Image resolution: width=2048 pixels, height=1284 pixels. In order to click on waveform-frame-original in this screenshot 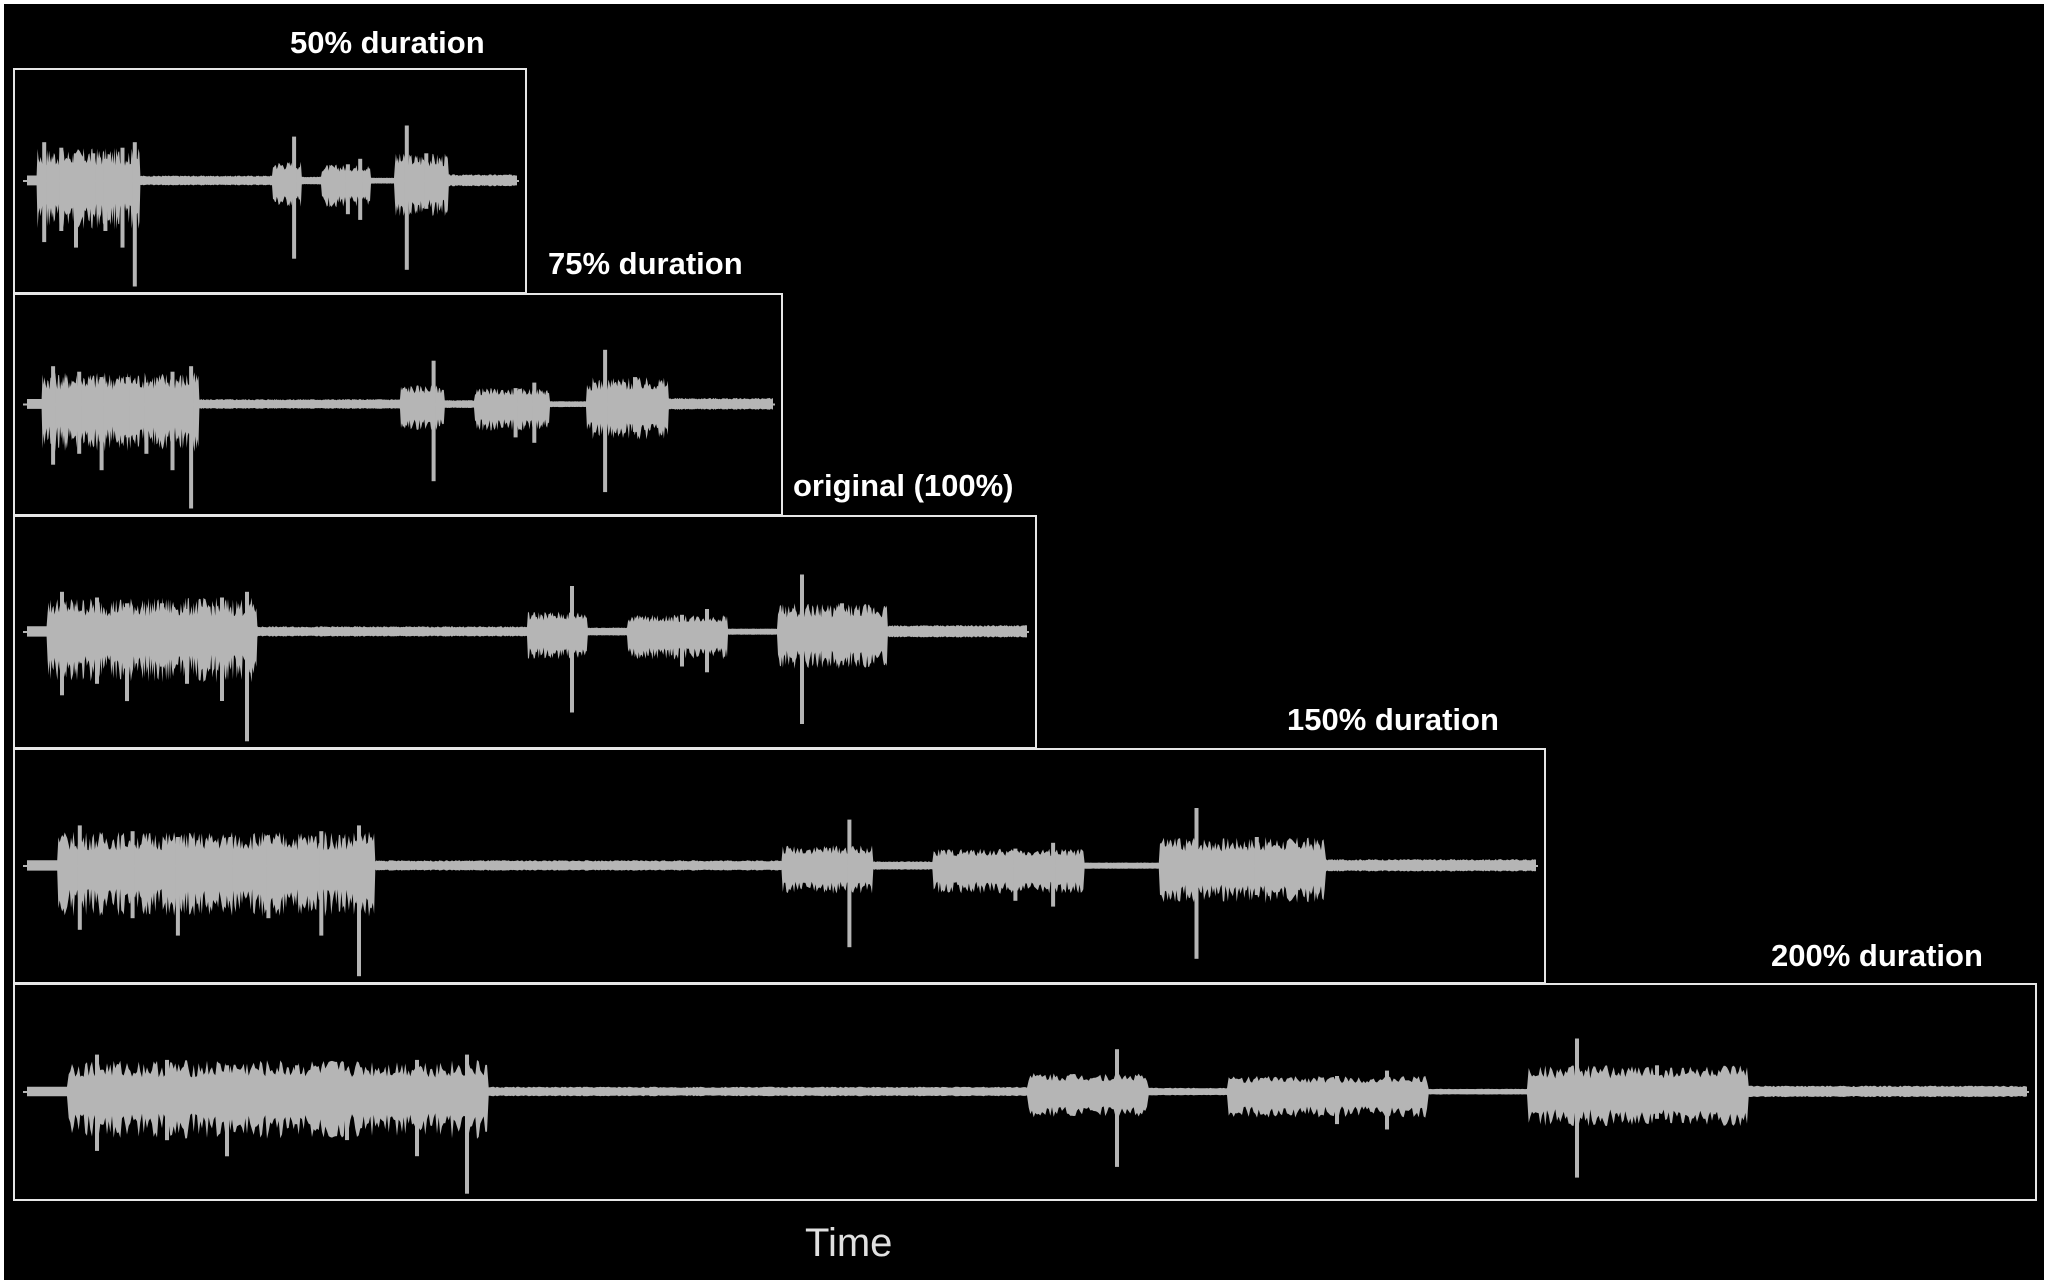, I will do `click(525, 632)`.